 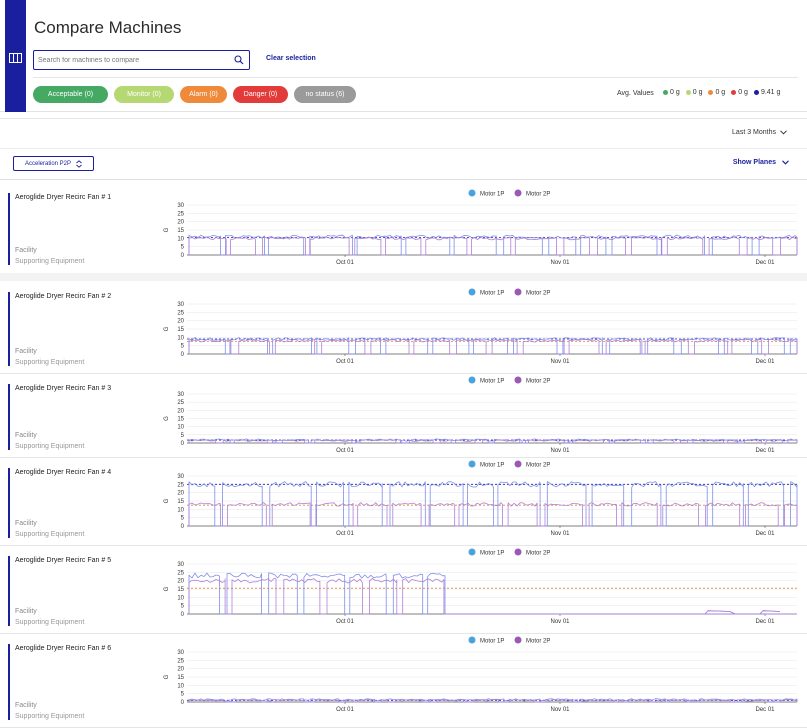 I want to click on row-separator, so click(x=403, y=277).